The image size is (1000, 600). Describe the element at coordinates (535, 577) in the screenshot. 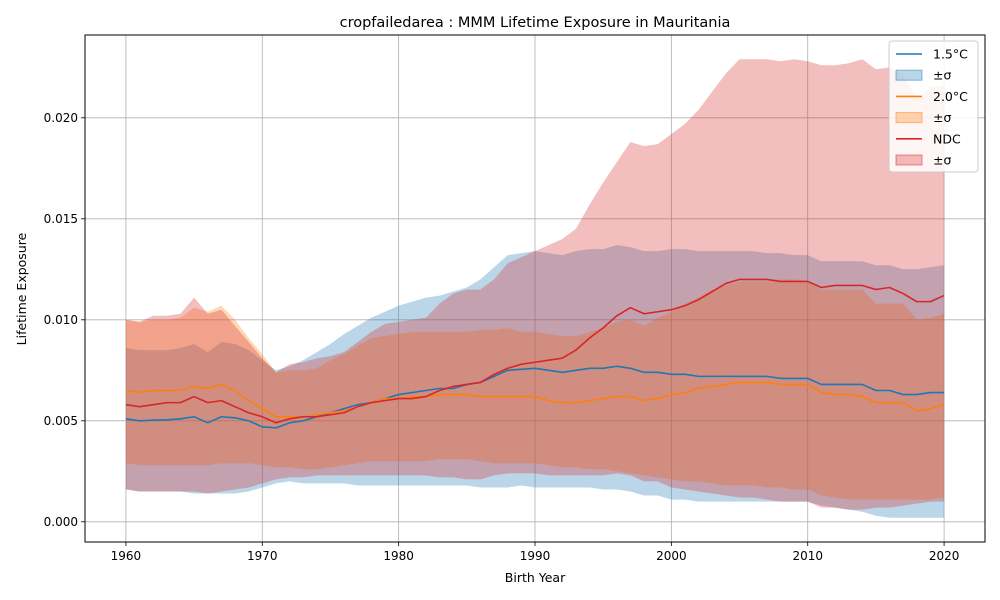

I see `x-axis-label: Birth Year` at that location.